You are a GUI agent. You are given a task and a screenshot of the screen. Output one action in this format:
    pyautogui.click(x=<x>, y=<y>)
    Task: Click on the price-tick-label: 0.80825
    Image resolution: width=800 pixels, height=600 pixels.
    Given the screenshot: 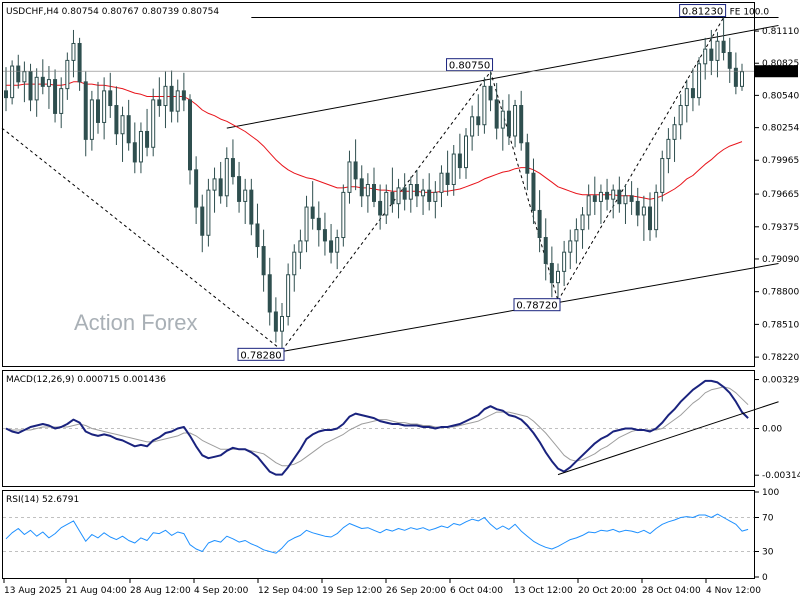 What is the action you would take?
    pyautogui.click(x=780, y=64)
    